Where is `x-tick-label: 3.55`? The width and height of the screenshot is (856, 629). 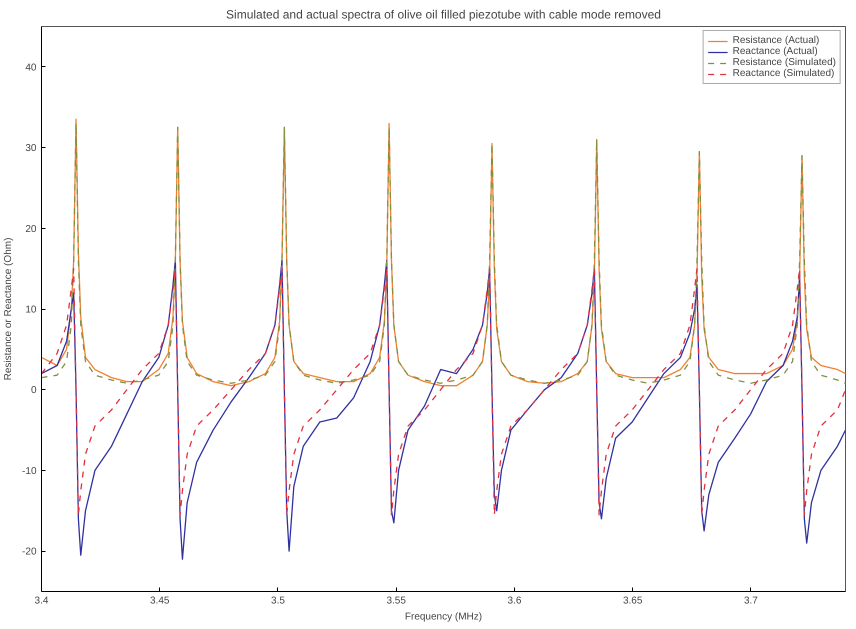
x-tick-label: 3.55 is located at coordinates (396, 601).